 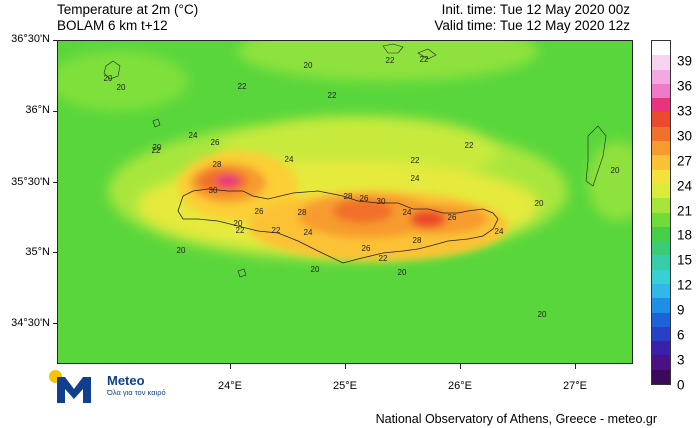 I want to click on colorbar-label: 18, so click(x=685, y=235).